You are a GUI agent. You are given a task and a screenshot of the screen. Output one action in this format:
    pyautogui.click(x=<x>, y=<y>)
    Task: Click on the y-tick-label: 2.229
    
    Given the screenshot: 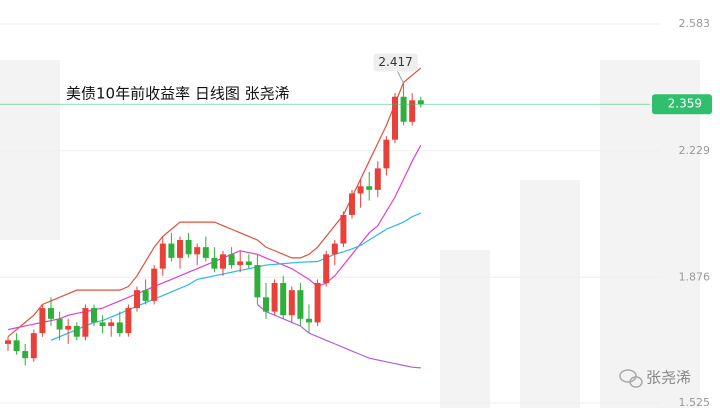 What is the action you would take?
    pyautogui.click(x=695, y=150)
    